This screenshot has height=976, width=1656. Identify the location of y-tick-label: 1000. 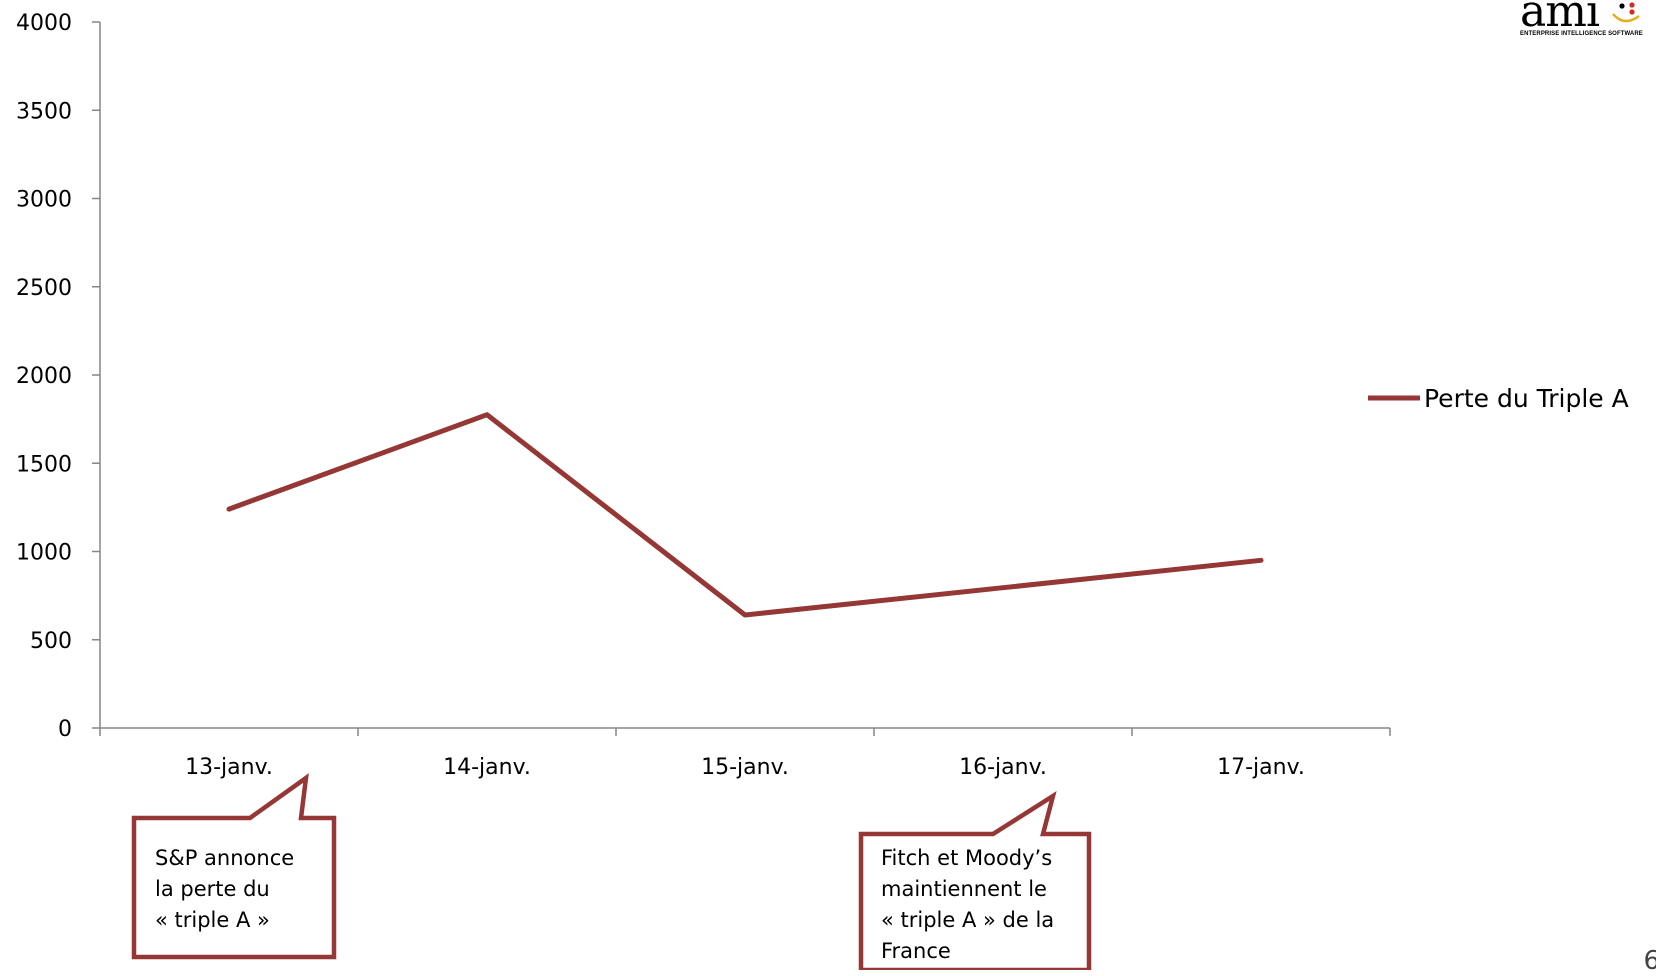
(44, 553).